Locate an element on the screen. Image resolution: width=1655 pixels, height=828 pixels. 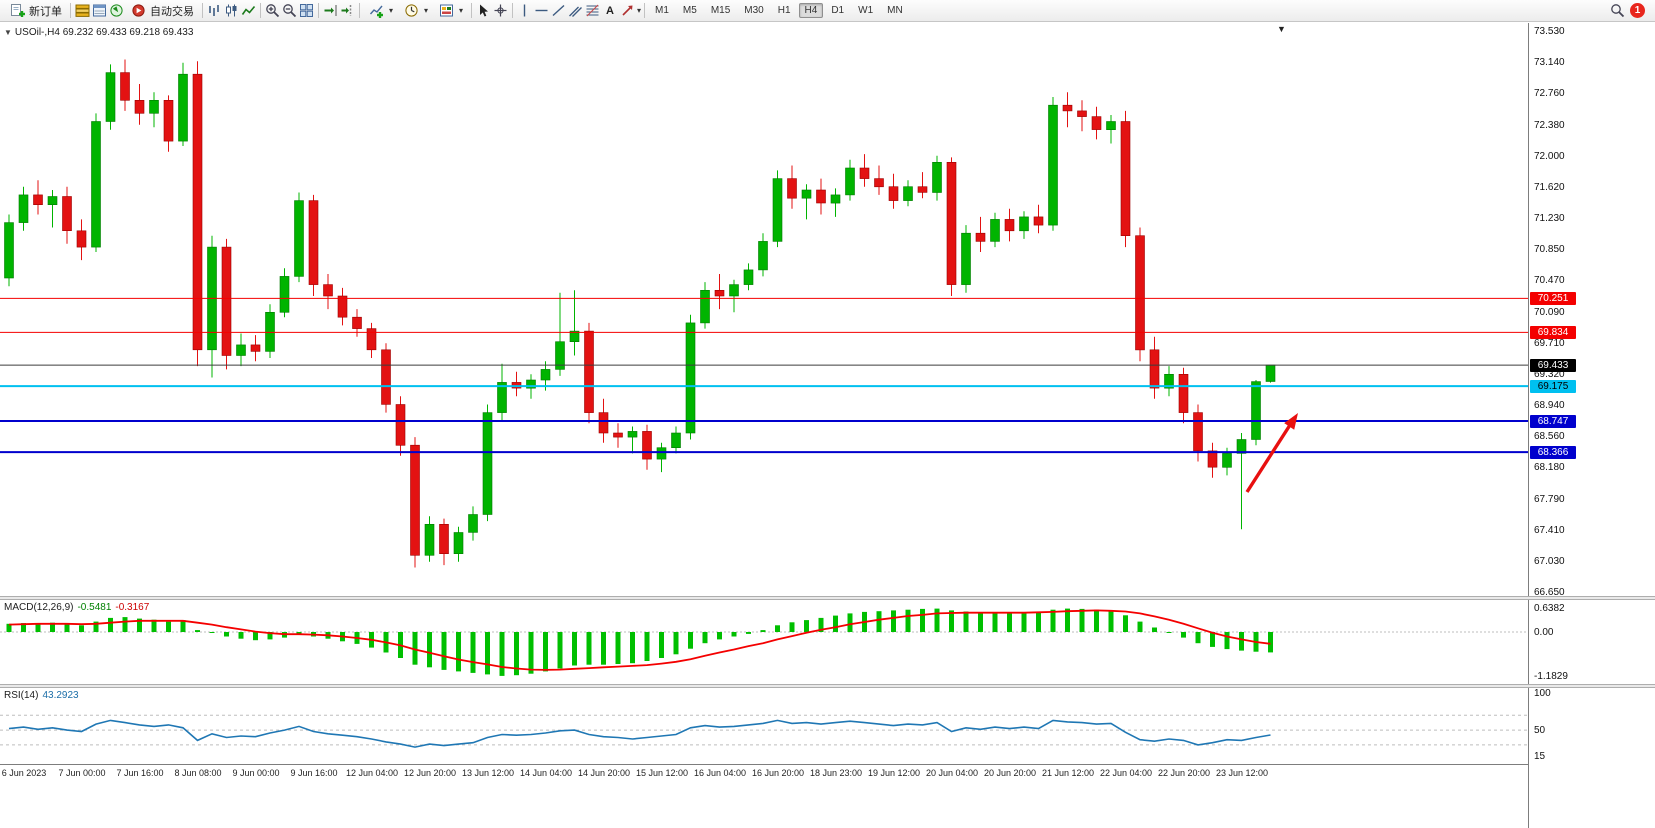
periods-button: ▾ is located at coordinates (415, 11).